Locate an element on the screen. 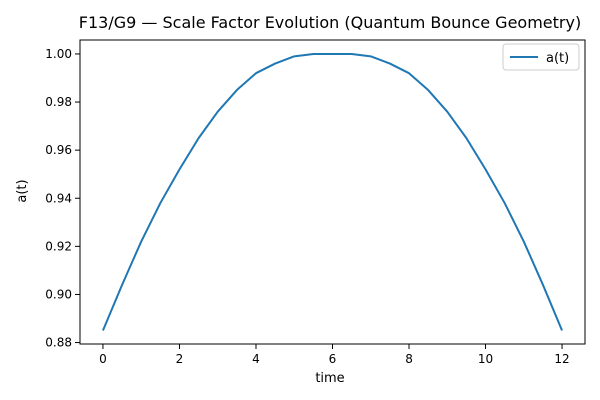 Image resolution: width=600 pixels, height=400 pixels. x-tick-label: 10 is located at coordinates (485, 359).